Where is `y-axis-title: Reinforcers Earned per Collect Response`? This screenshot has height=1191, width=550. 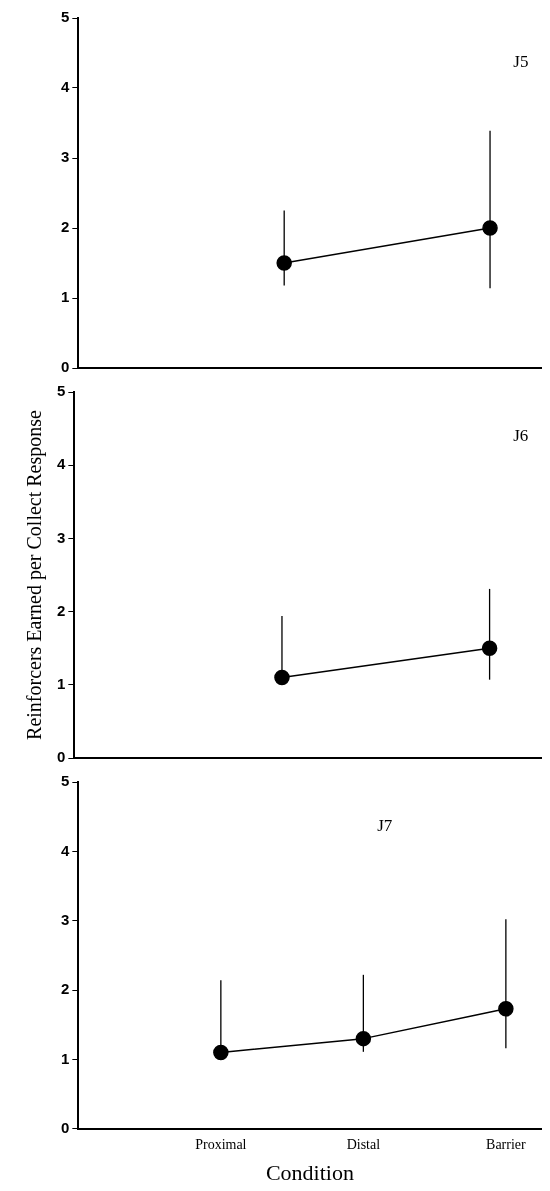
y-axis-title: Reinforcers Earned per Collect Response is located at coordinates (35, 574).